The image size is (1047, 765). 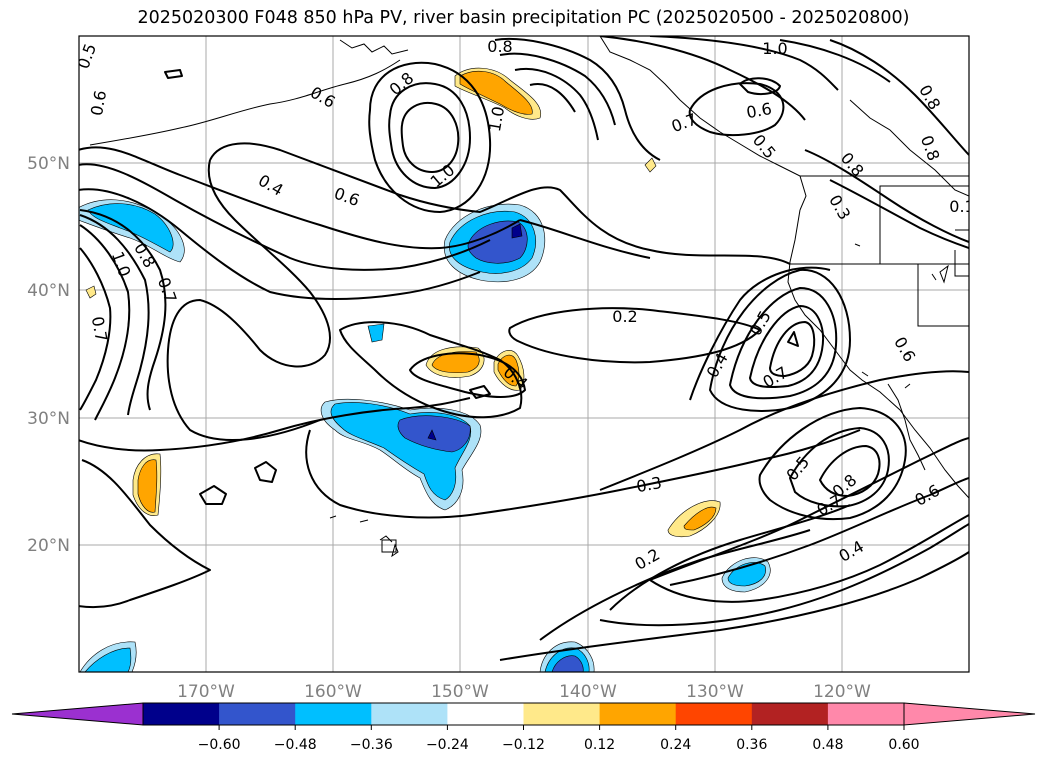 What do you see at coordinates (295, 745) in the screenshot?
I see `colorbar-tick-label: −0.48` at bounding box center [295, 745].